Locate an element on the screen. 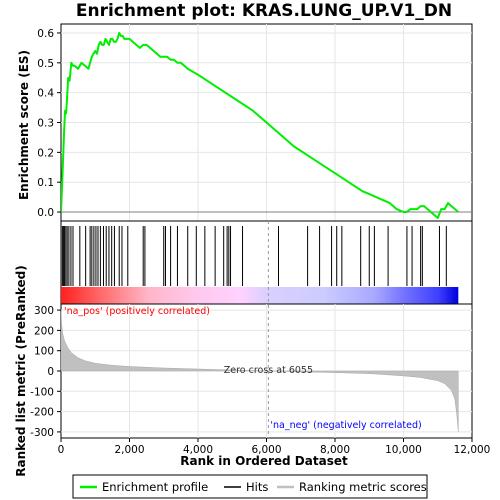 This screenshot has height=500, width=500. es-y-tick-label: 0.2 is located at coordinates (45, 153).